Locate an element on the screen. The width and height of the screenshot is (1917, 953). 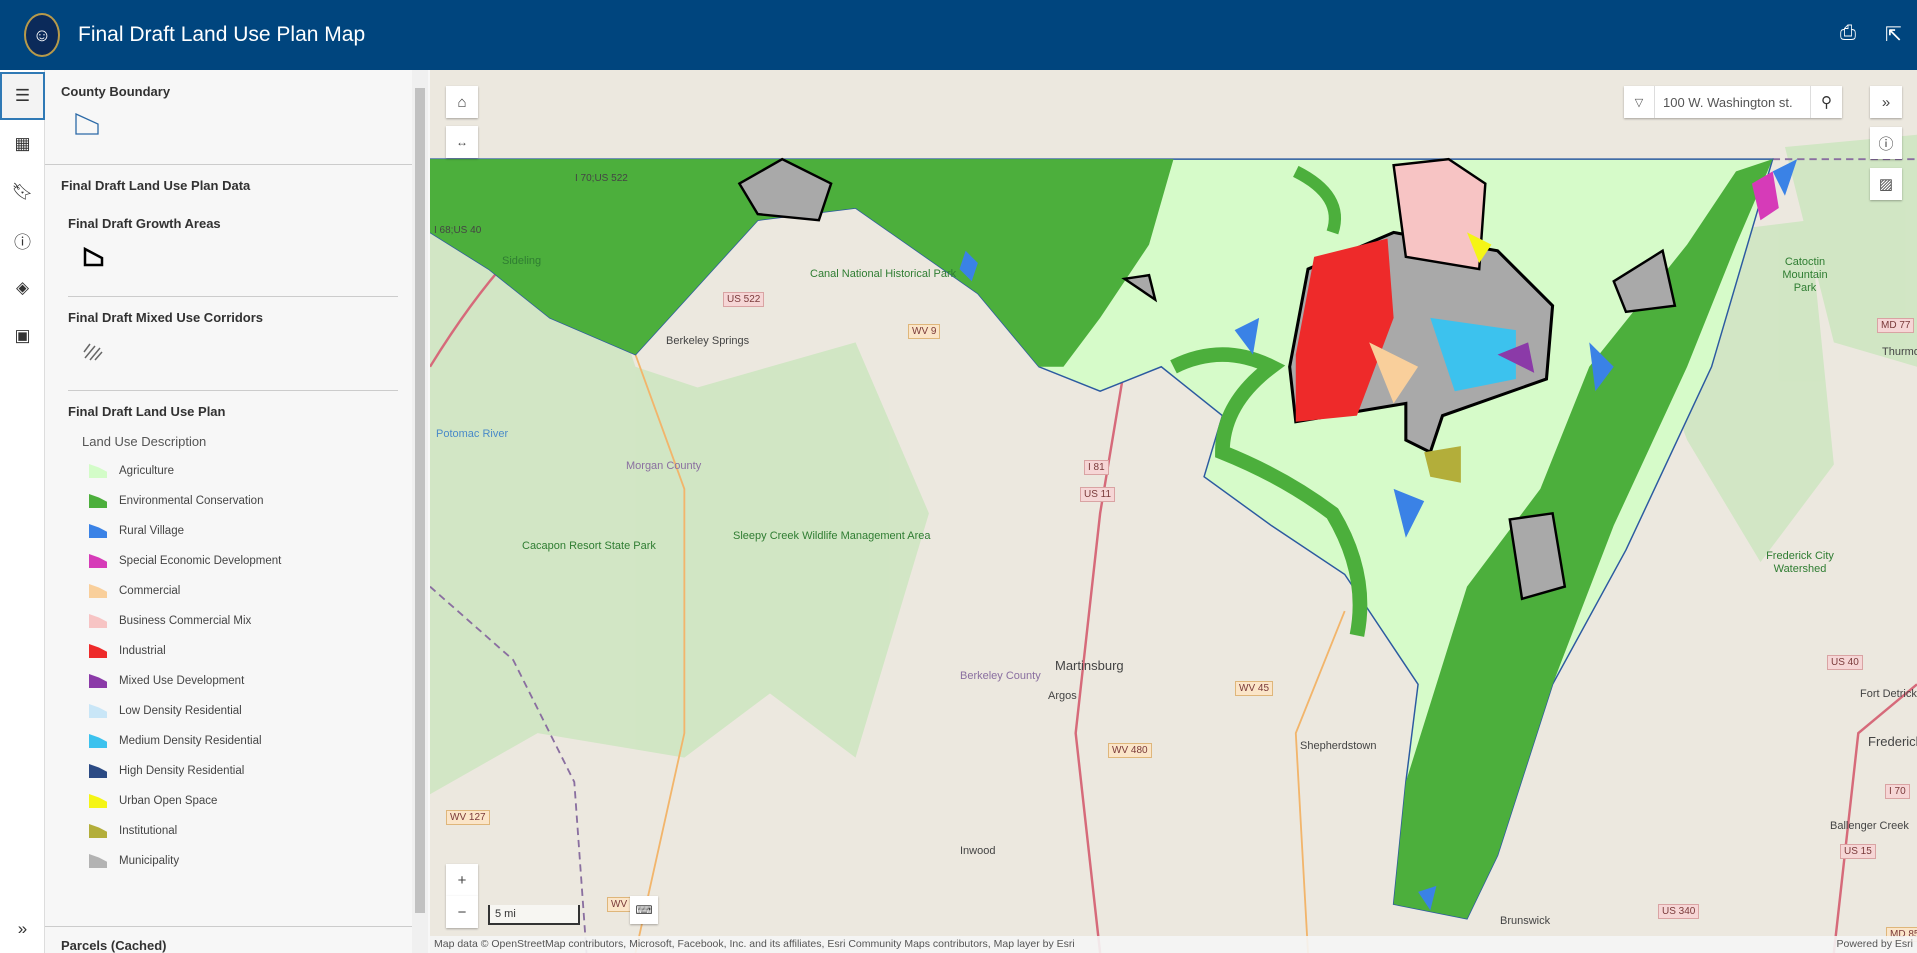
parcels-heading: Parcels (Cached) is located at coordinates (114, 945).